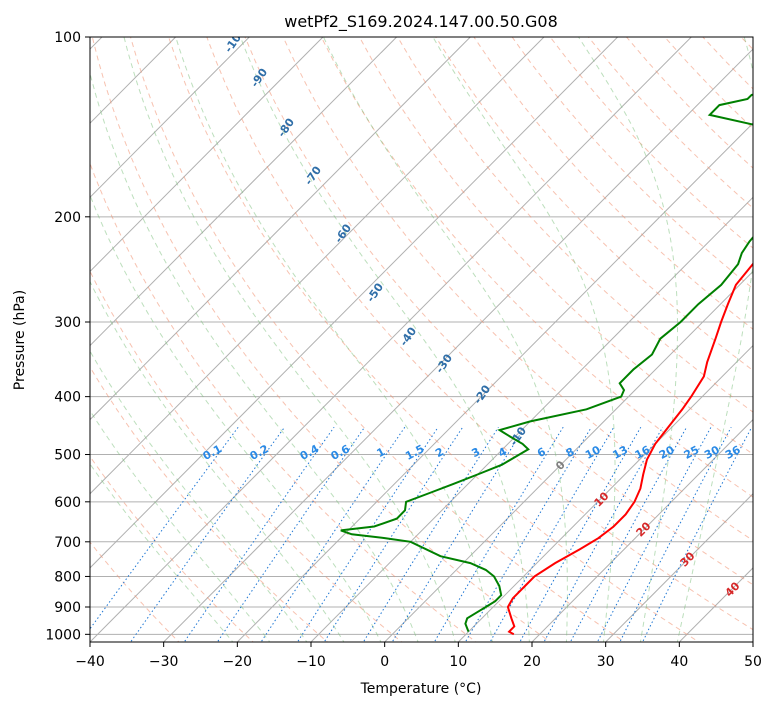 The width and height of the screenshot is (775, 708). Describe the element at coordinates (606, 662) in the screenshot. I see `x-tick-label: 30` at that location.